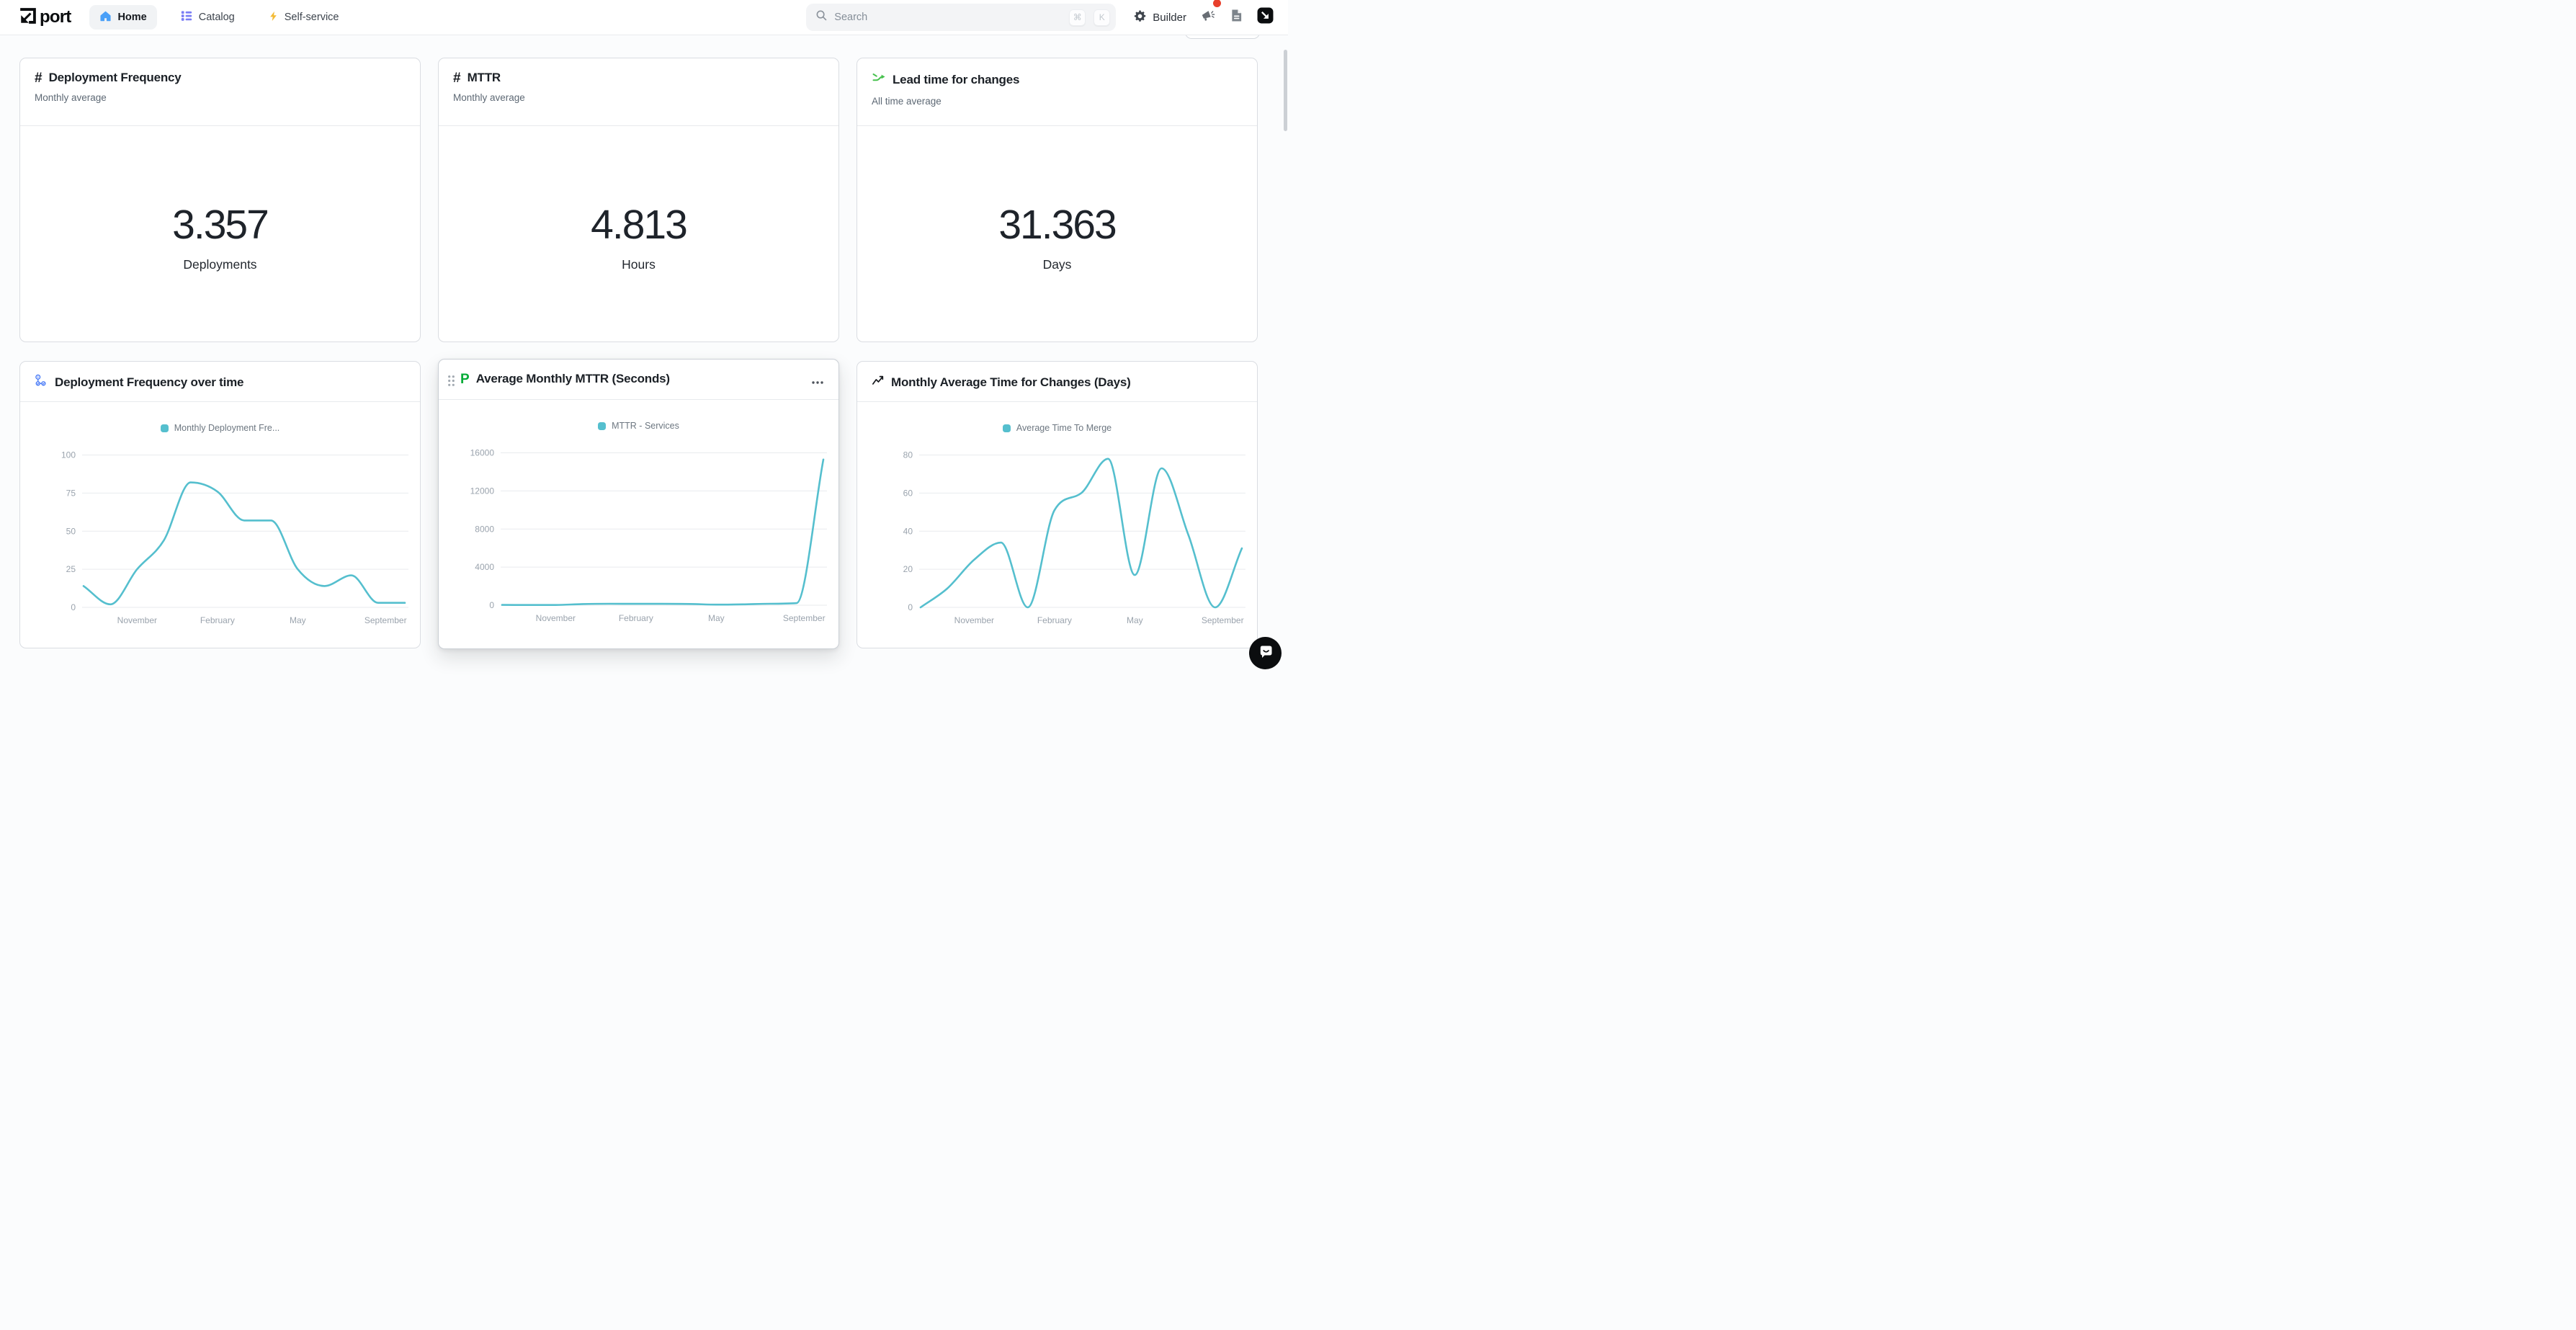  I want to click on top-nav: port Home Catalog, so click(644, 17).